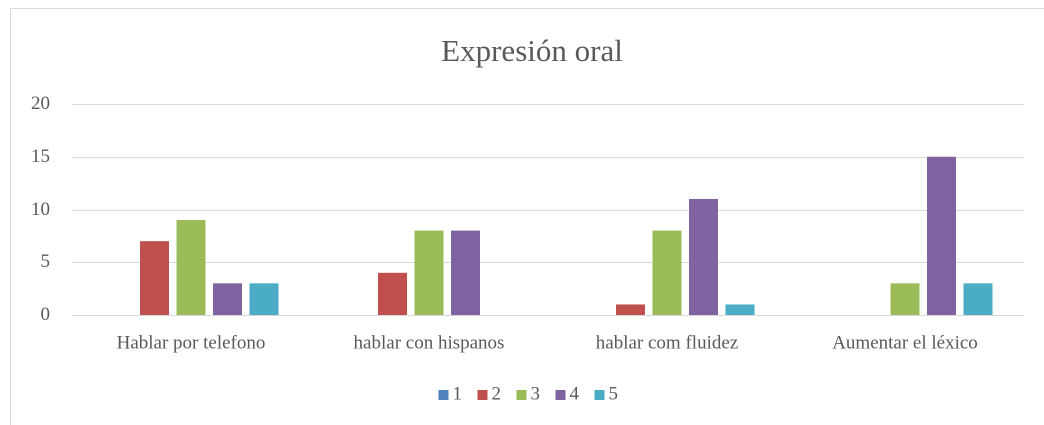  I want to click on y-tick-label: 0, so click(46, 314).